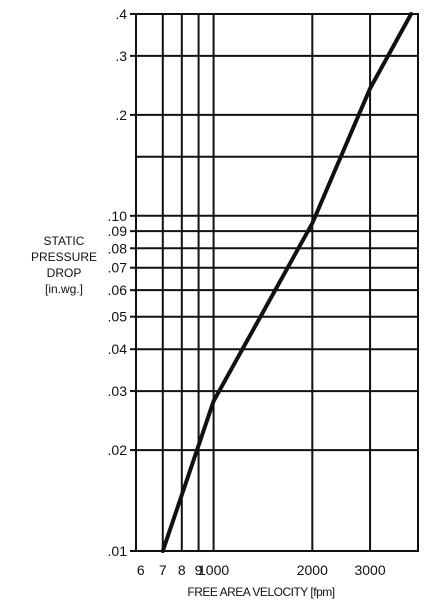 Image resolution: width=424 pixels, height=600 pixels. What do you see at coordinates (64, 273) in the screenshot?
I see `y-axis-label-line: DROP` at bounding box center [64, 273].